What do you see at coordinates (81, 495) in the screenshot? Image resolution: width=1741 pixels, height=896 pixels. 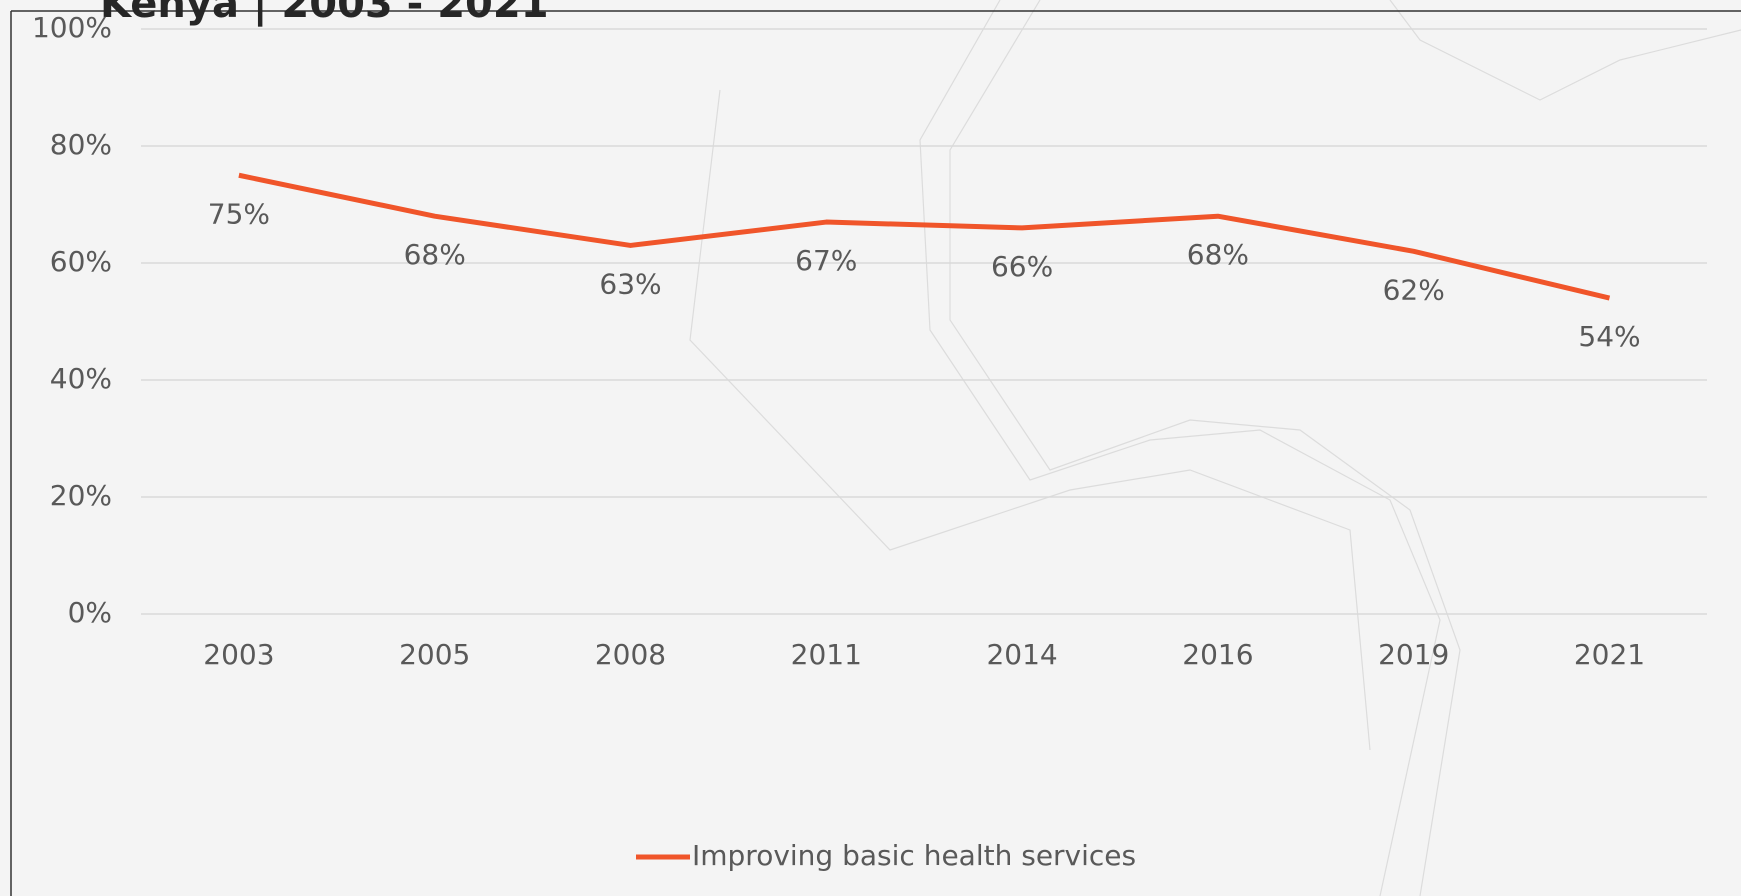 I see `y-tick-label: 20%` at bounding box center [81, 495].